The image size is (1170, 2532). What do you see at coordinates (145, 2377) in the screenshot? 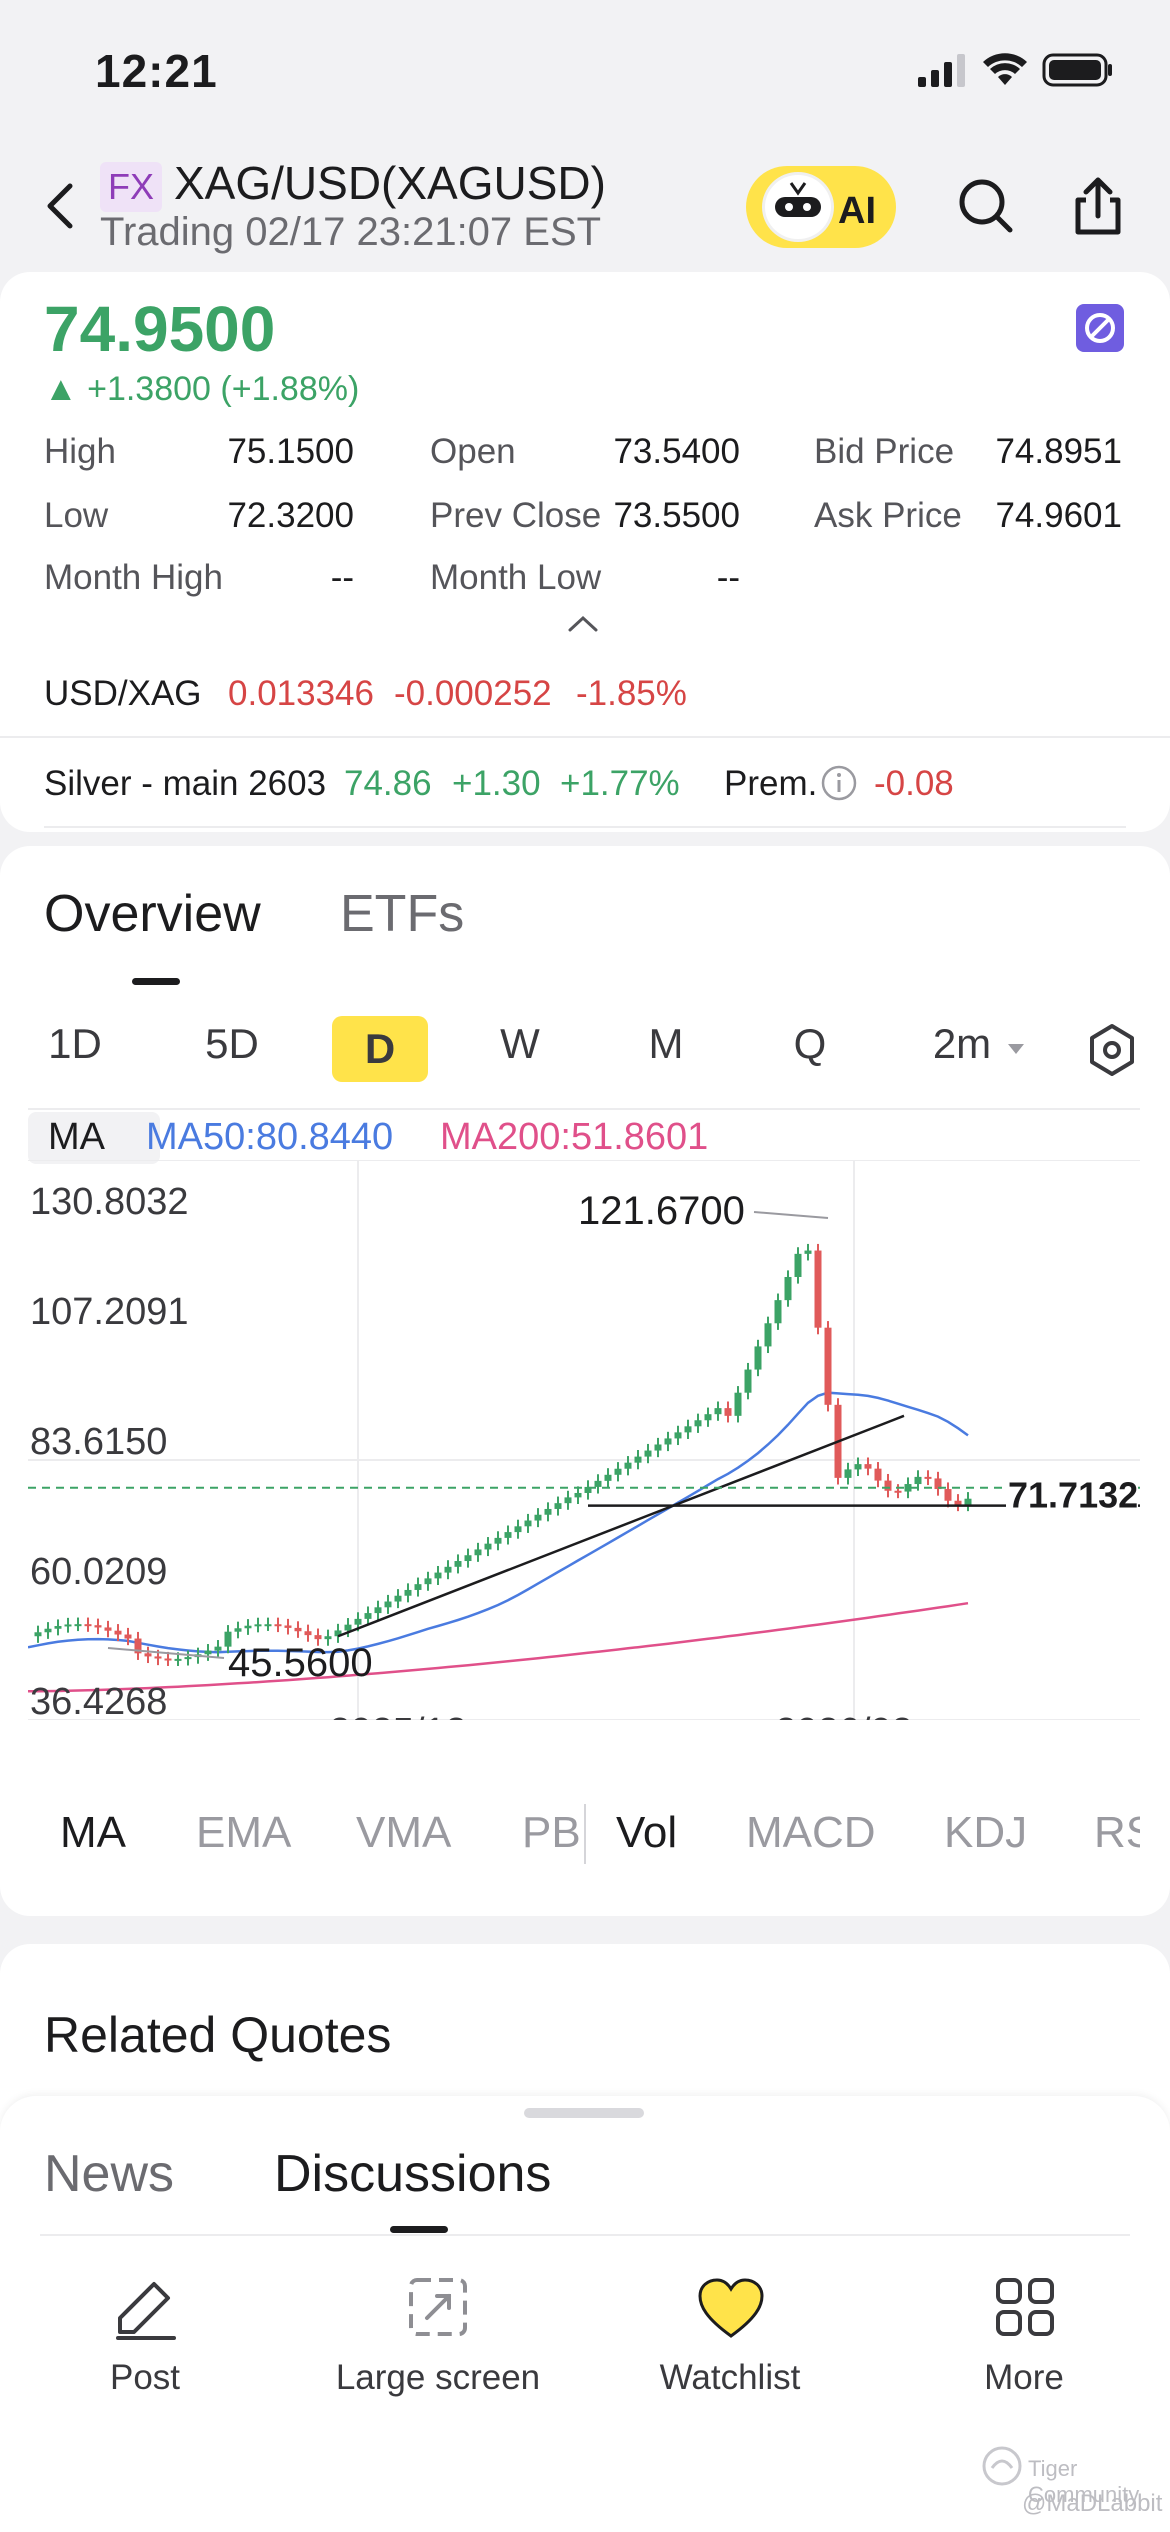
I see `post-label: Post` at bounding box center [145, 2377].